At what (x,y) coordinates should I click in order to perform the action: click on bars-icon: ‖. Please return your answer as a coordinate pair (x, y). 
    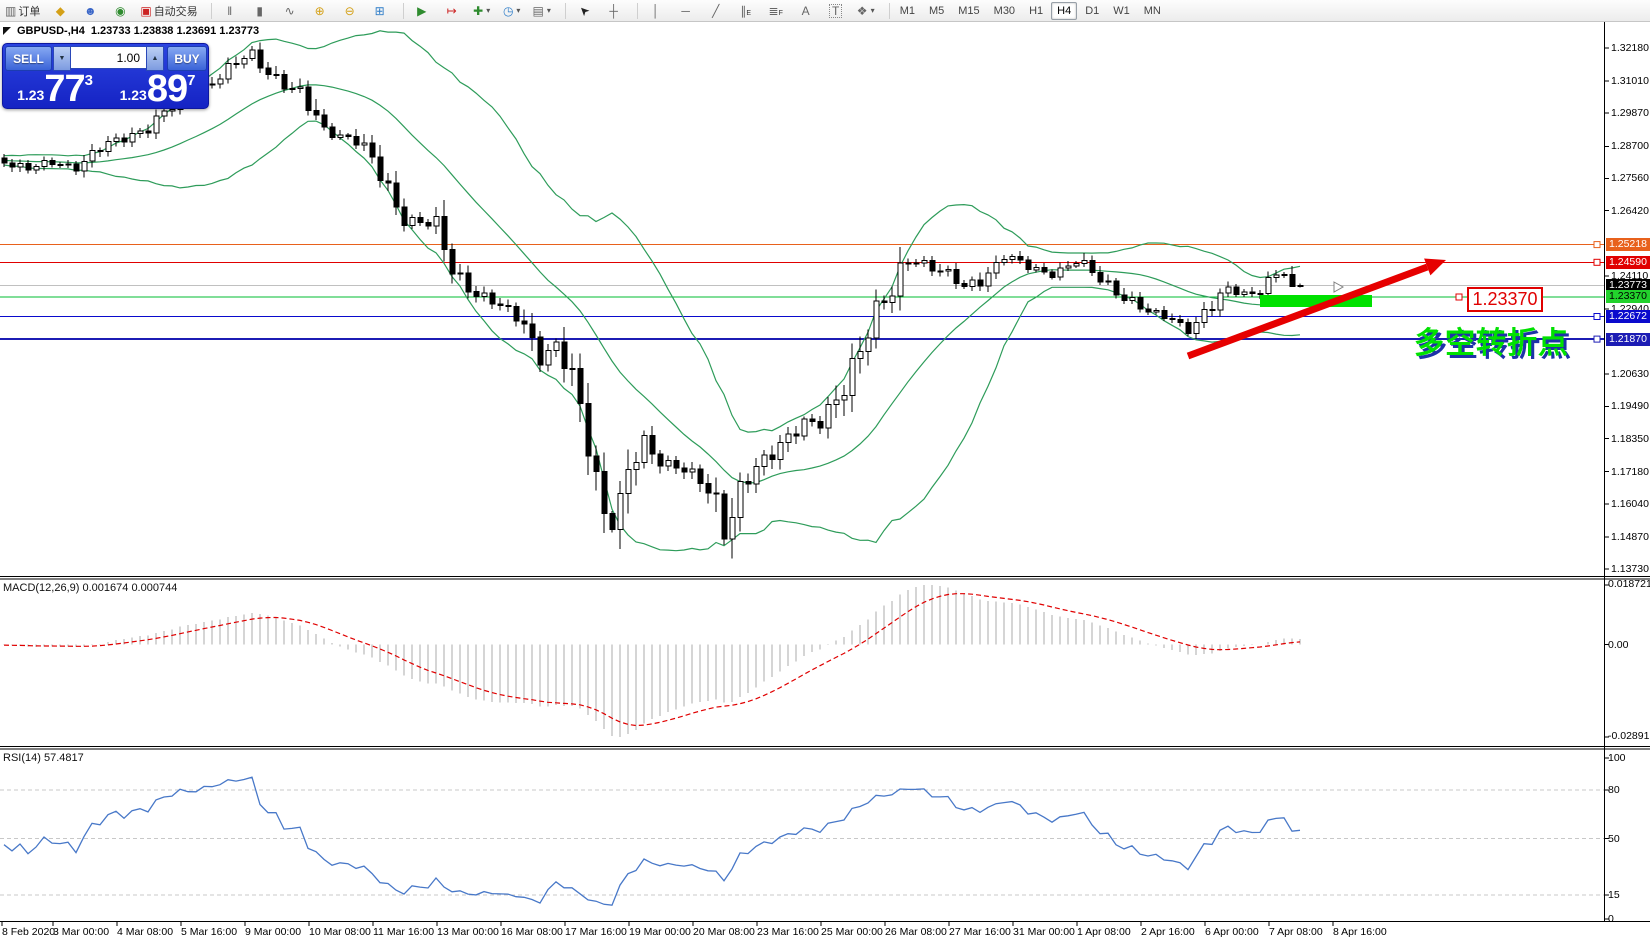
    Looking at the image, I should click on (230, 10).